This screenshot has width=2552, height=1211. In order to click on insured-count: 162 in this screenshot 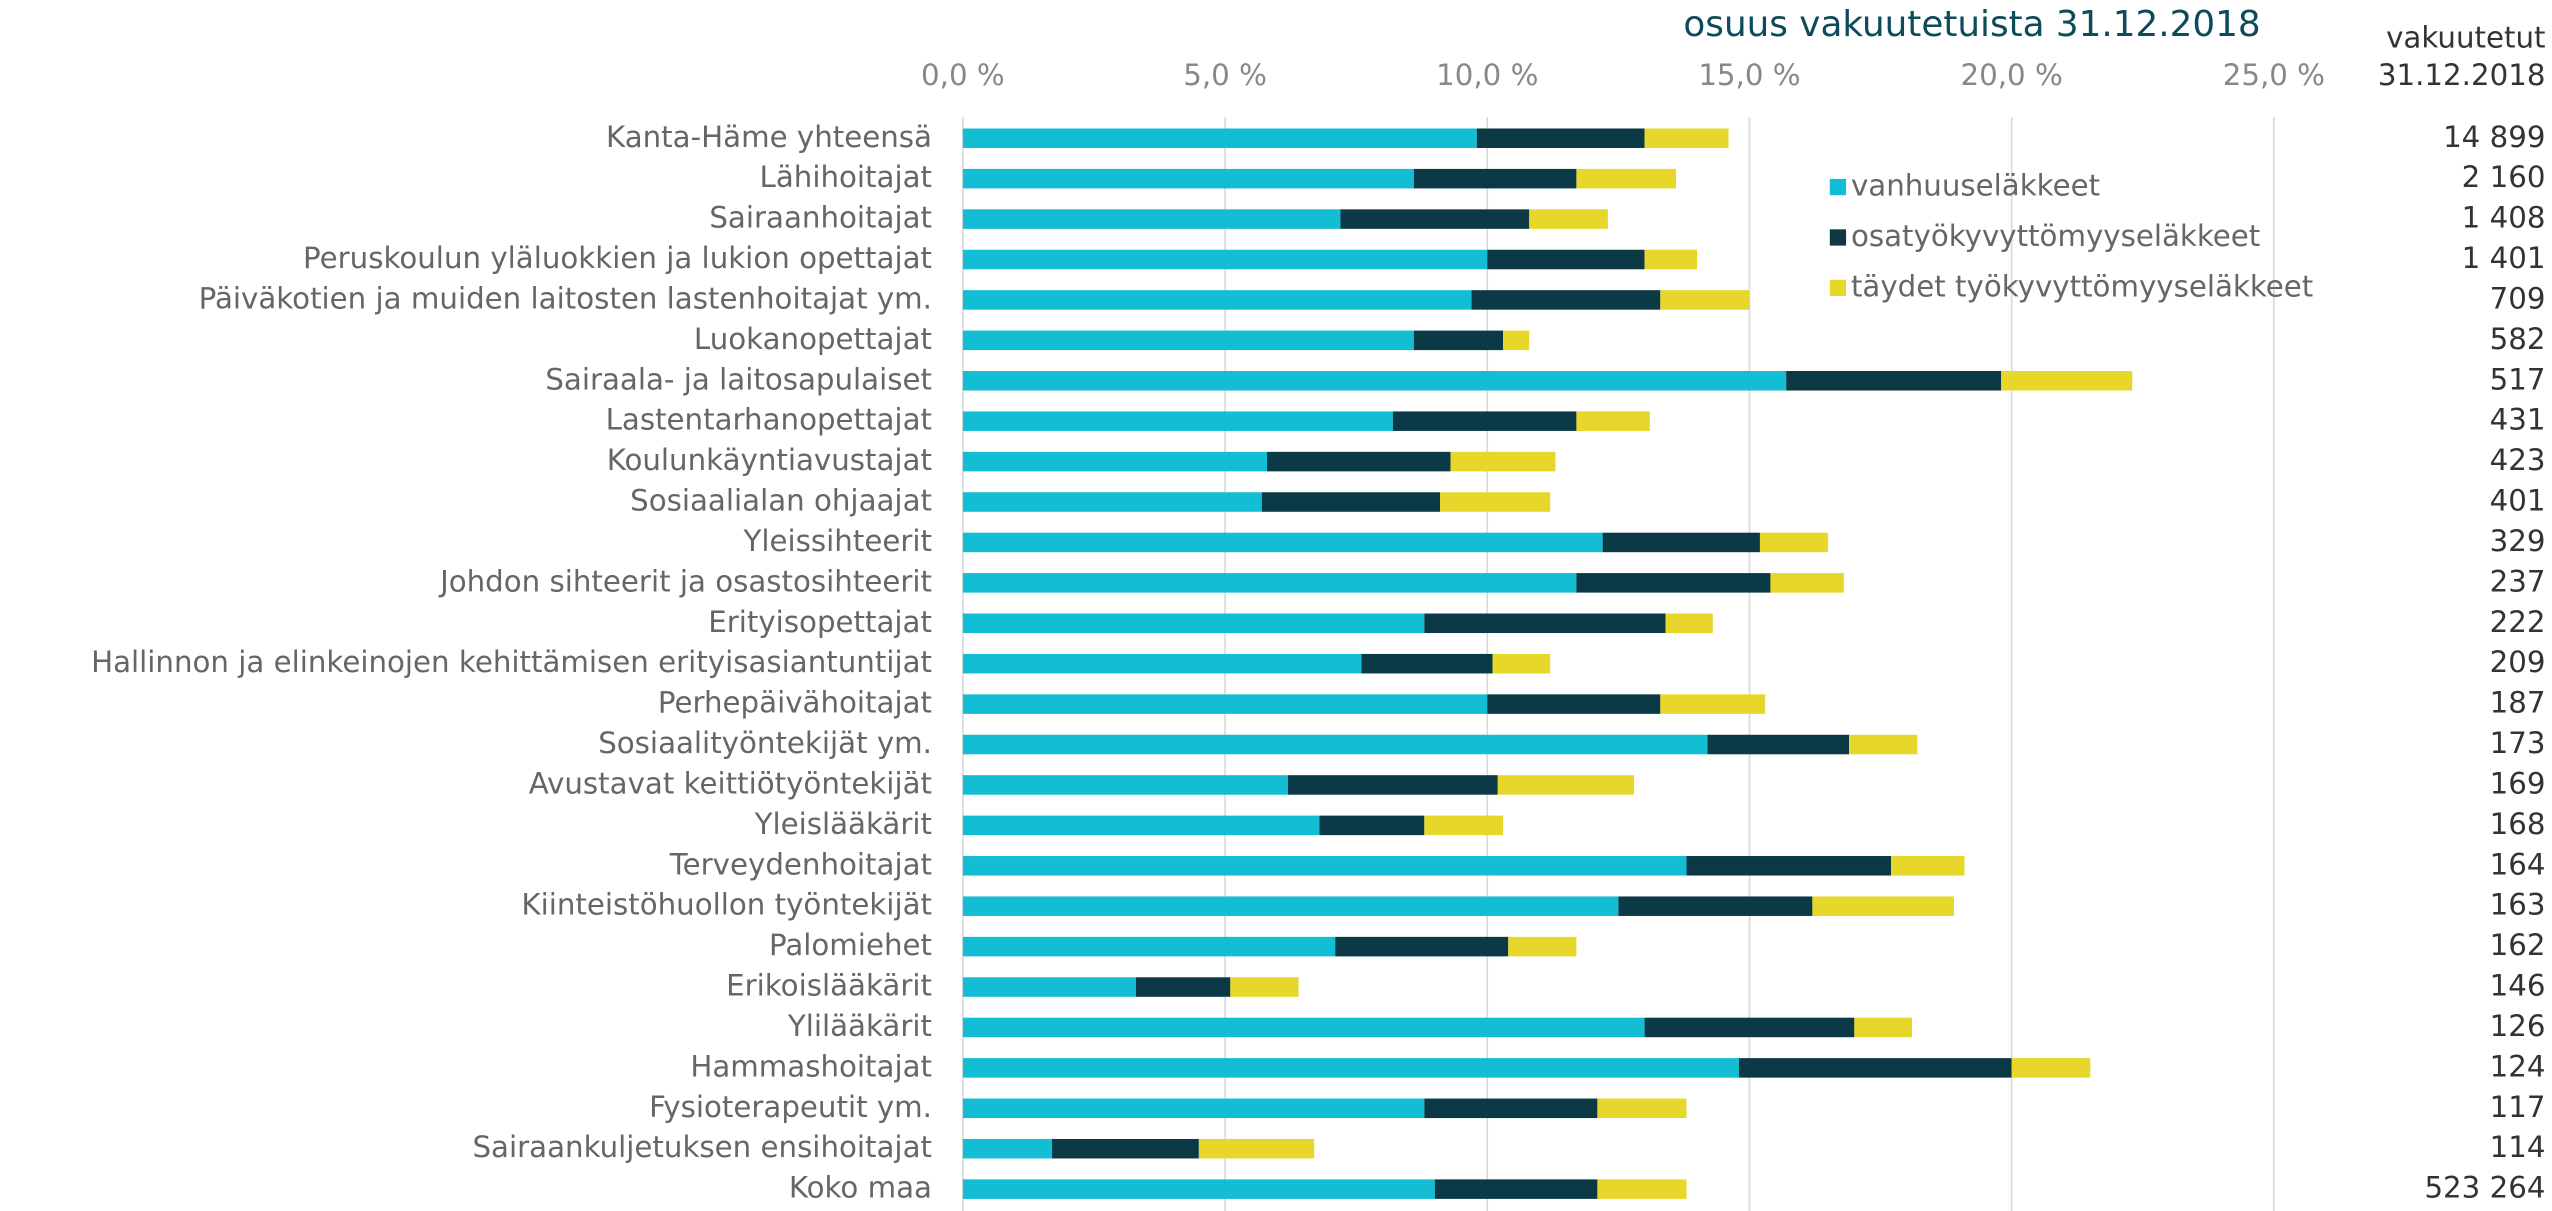, I will do `click(2518, 945)`.